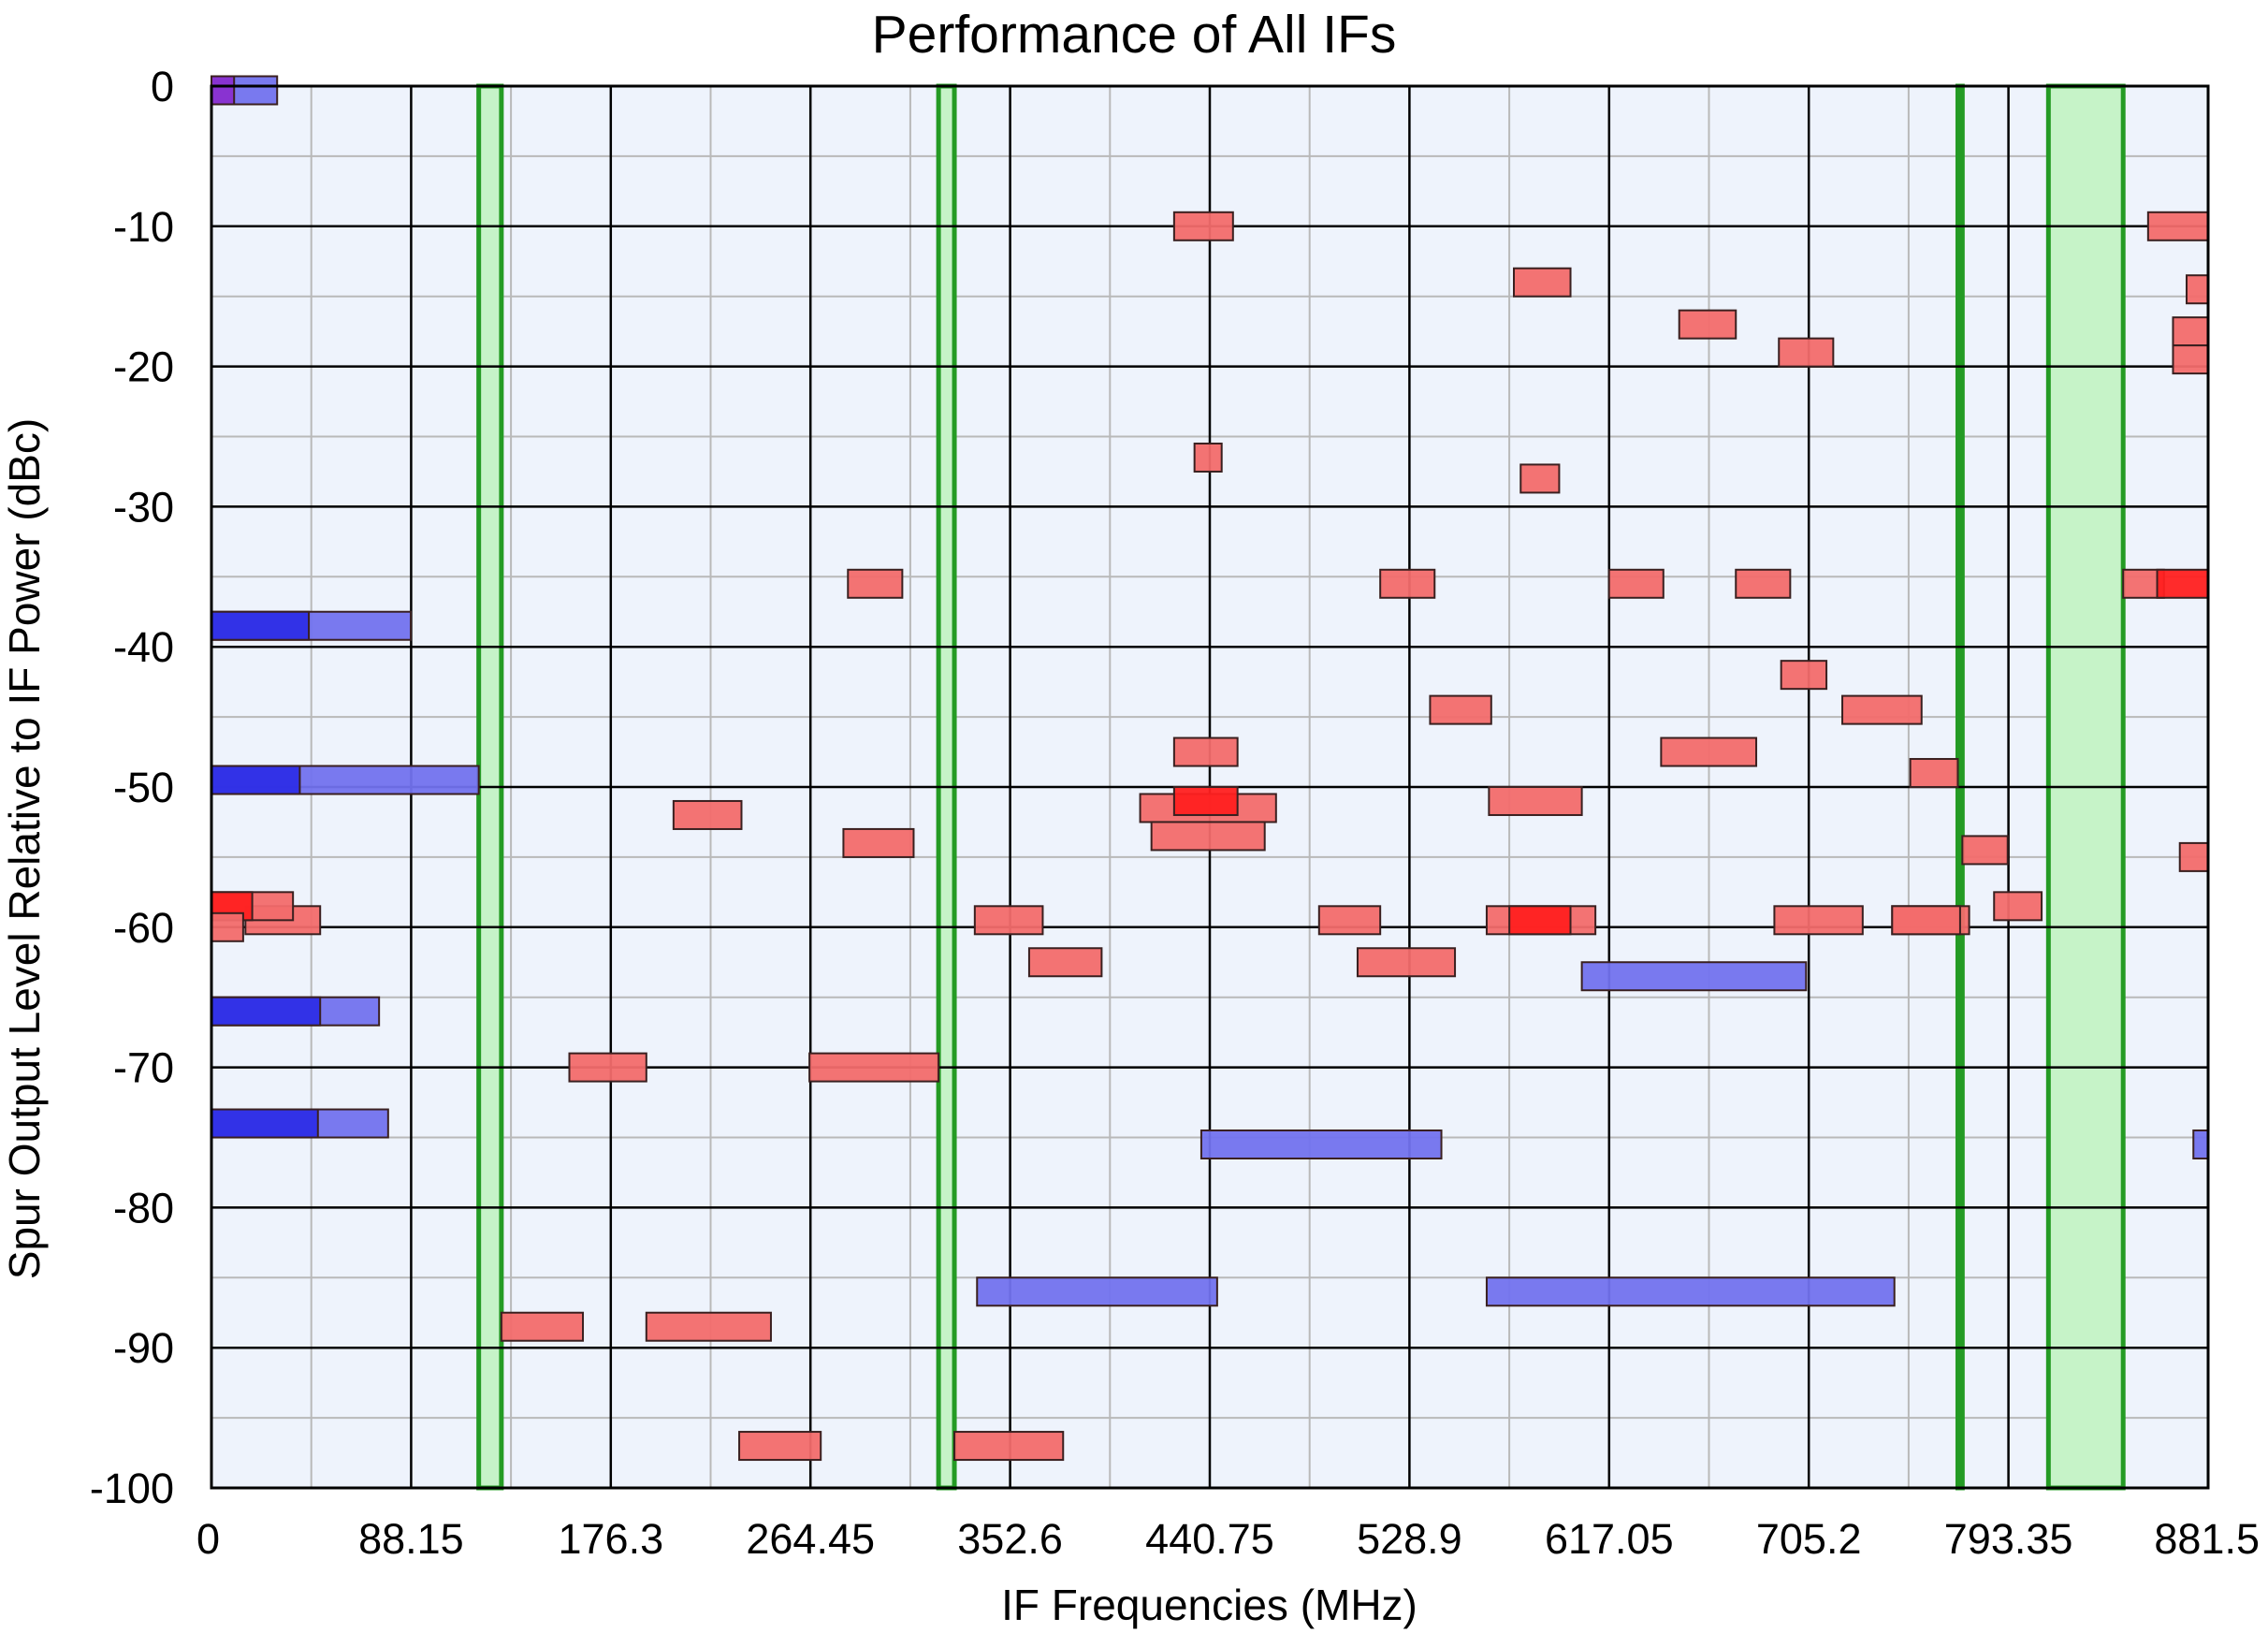 Image resolution: width=2268 pixels, height=1647 pixels. I want to click on x-tick-label: 88.15, so click(411, 1539).